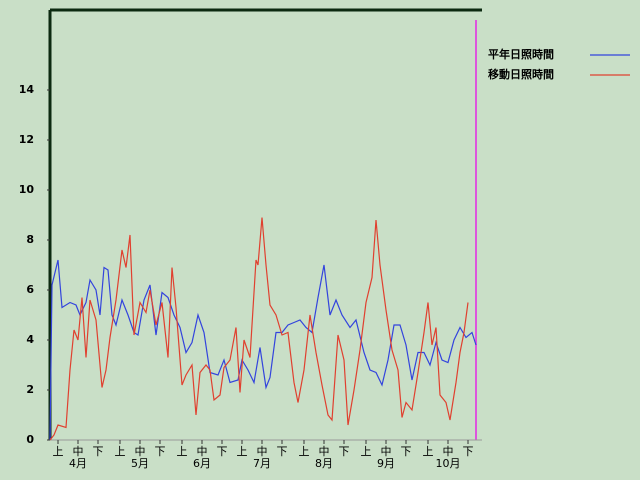 This screenshot has height=480, width=640. Describe the element at coordinates (386, 463) in the screenshot. I see `month-label: 9月` at that location.